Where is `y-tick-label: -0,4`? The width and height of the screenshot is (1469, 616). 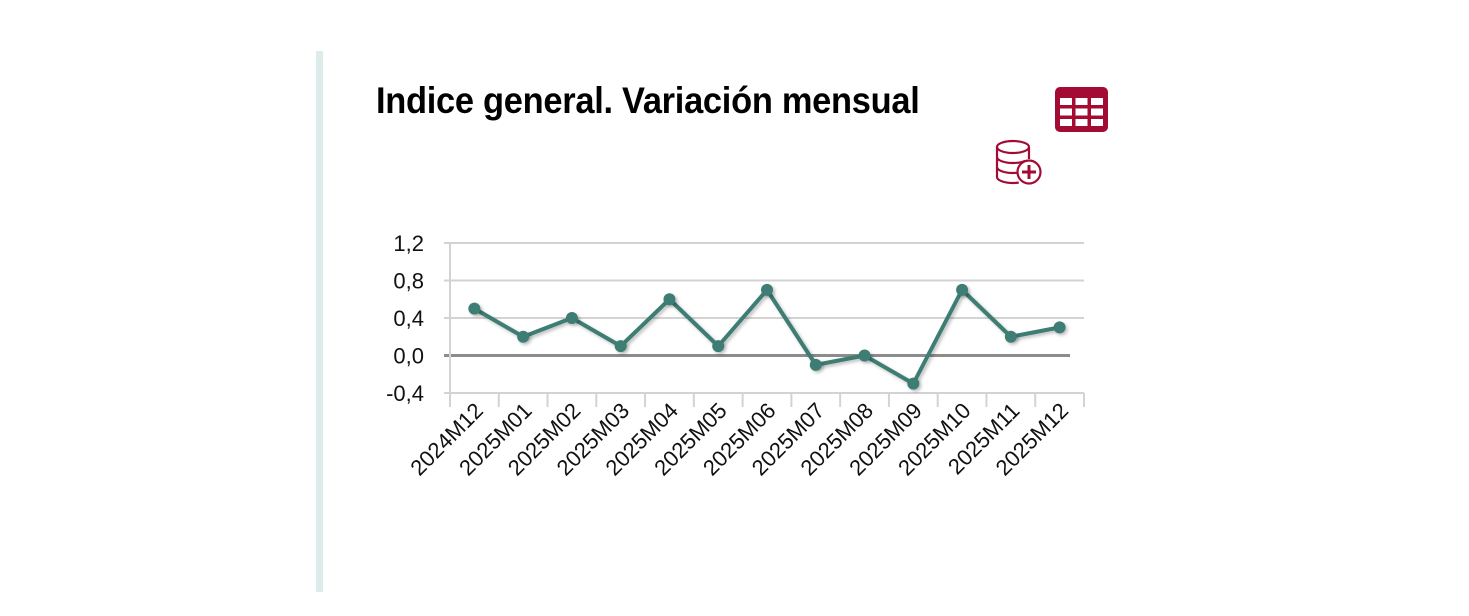 y-tick-label: -0,4 is located at coordinates (405, 393).